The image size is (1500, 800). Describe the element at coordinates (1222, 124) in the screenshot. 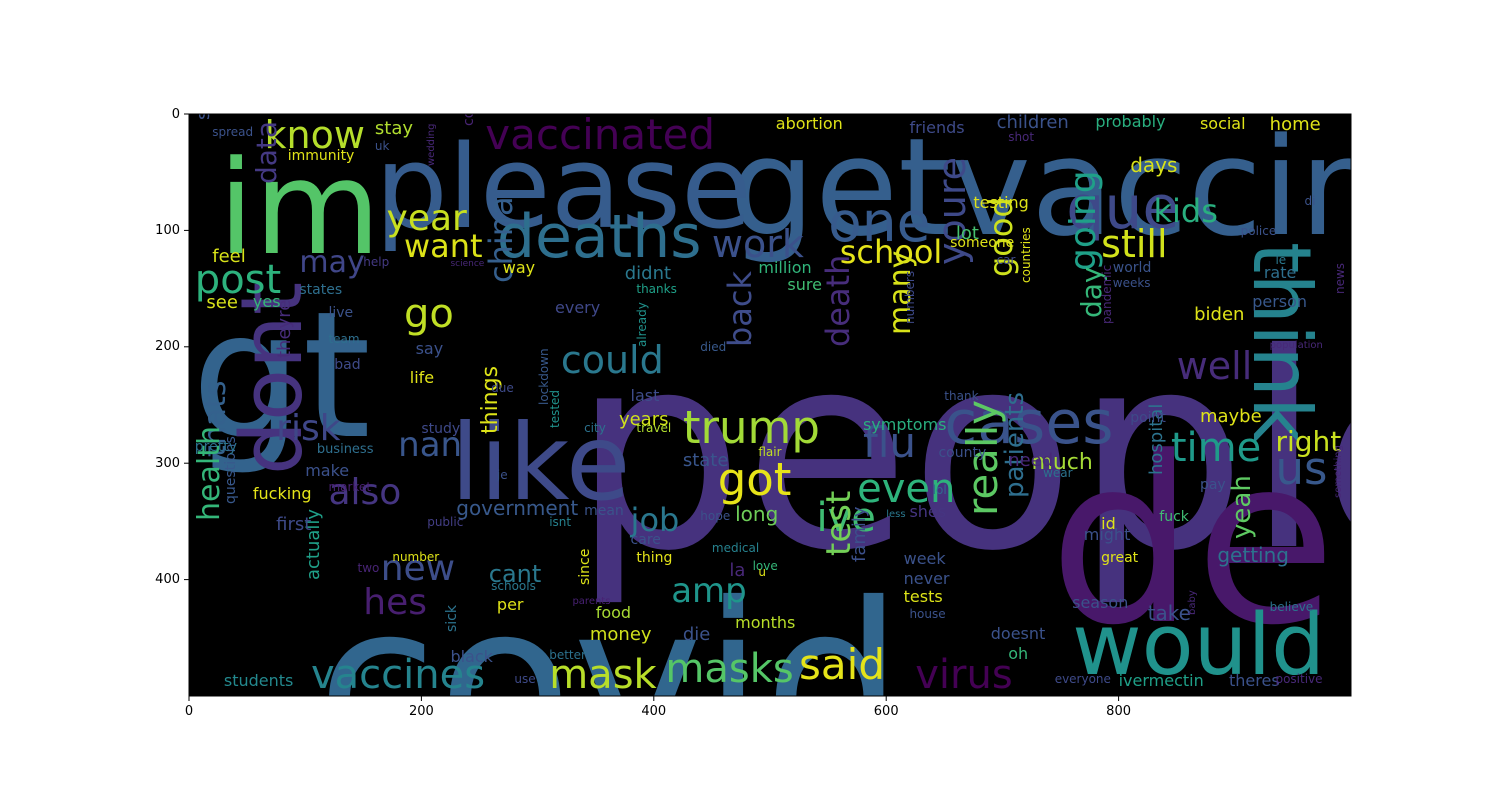

I see `word-social: social` at that location.